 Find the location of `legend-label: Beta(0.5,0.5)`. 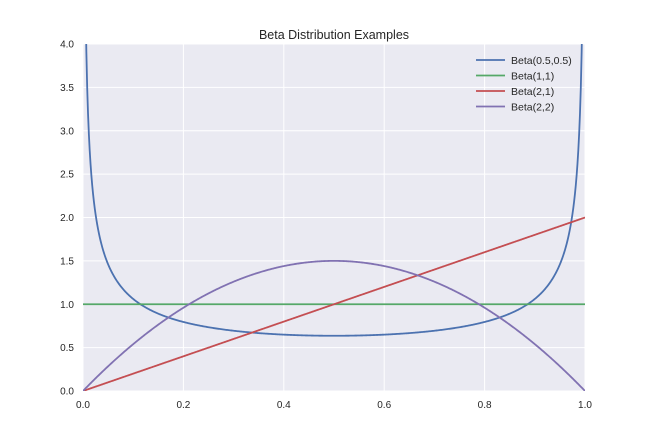

legend-label: Beta(0.5,0.5) is located at coordinates (541, 61).